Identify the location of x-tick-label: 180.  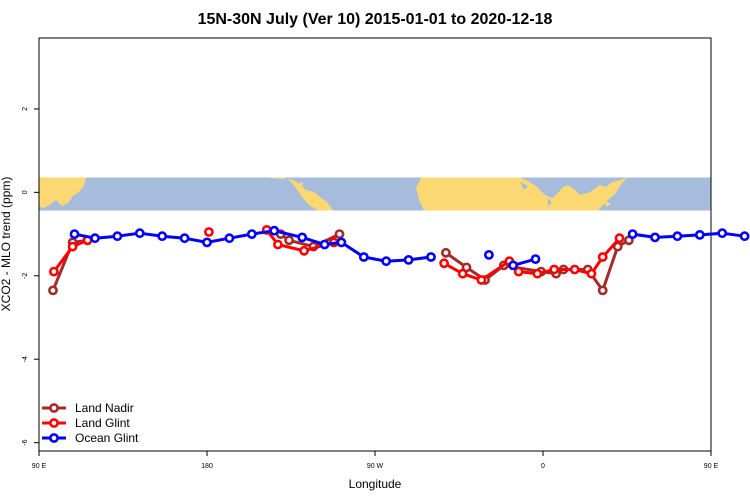
(207, 466).